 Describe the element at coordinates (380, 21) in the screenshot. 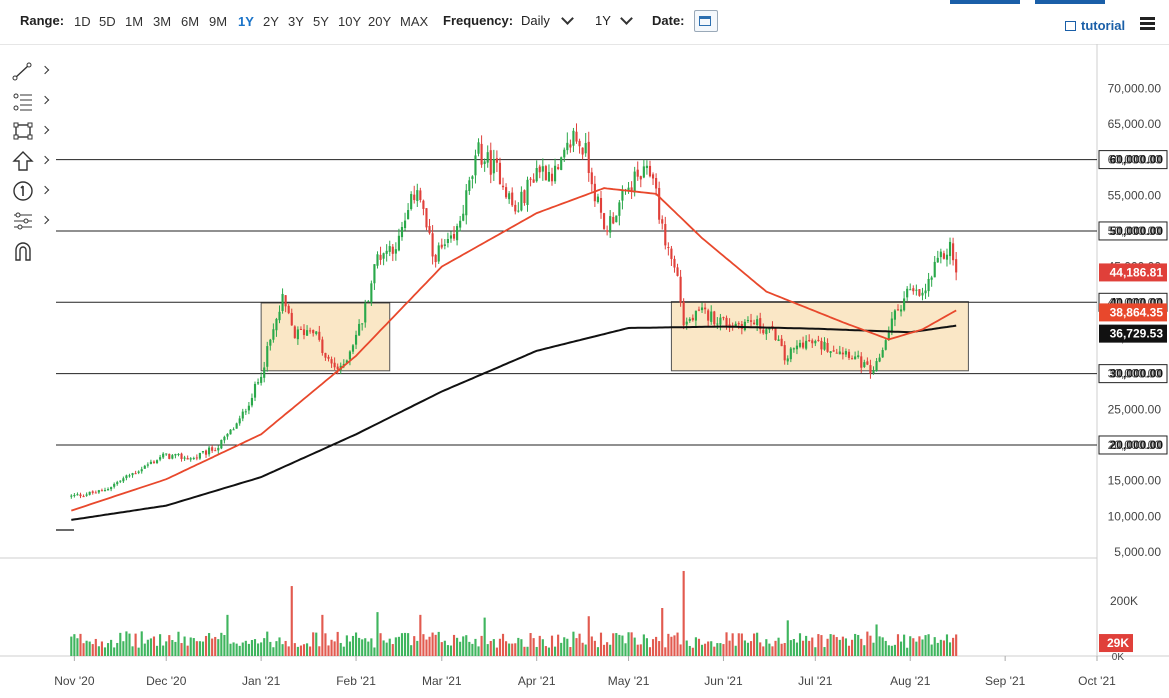

I see `range-20y: 20Y` at that location.